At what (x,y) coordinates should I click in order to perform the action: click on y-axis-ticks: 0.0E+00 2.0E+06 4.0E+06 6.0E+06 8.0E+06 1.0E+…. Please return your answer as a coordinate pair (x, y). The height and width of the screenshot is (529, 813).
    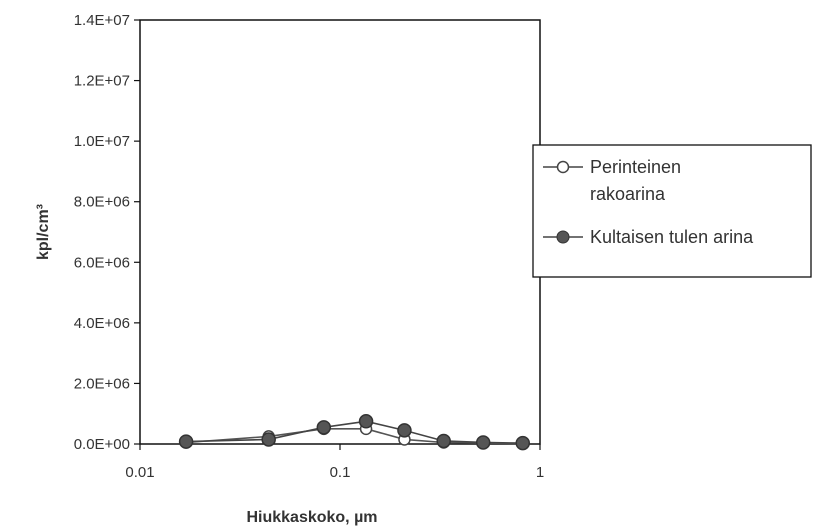
    Looking at the image, I should click on (107, 232).